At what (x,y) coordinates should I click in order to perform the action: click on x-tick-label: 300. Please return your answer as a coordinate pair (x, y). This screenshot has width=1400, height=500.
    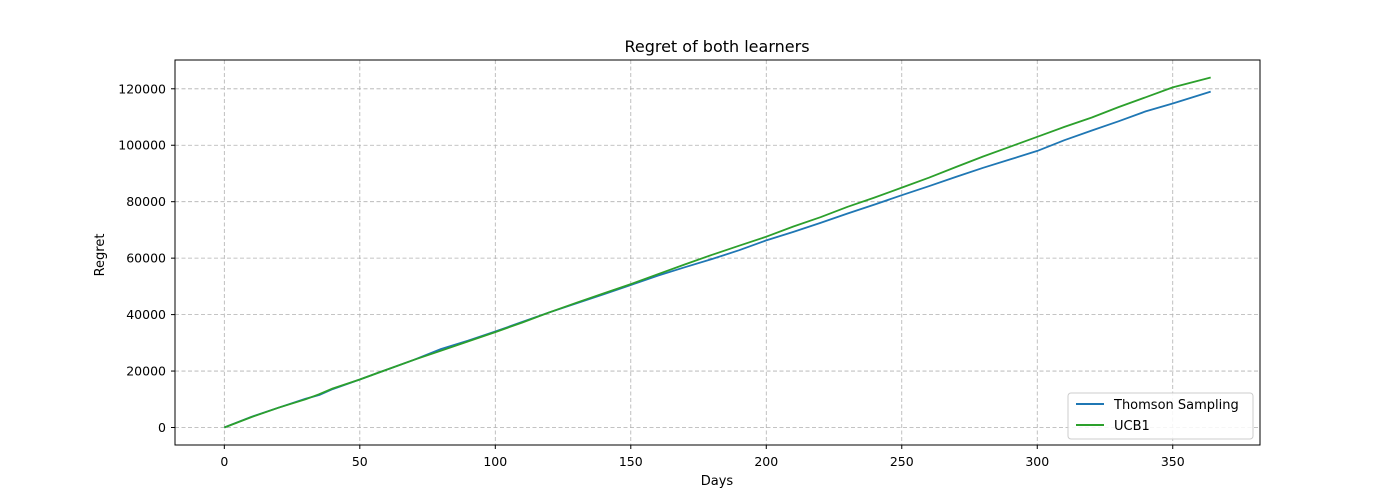
    Looking at the image, I should click on (1037, 461).